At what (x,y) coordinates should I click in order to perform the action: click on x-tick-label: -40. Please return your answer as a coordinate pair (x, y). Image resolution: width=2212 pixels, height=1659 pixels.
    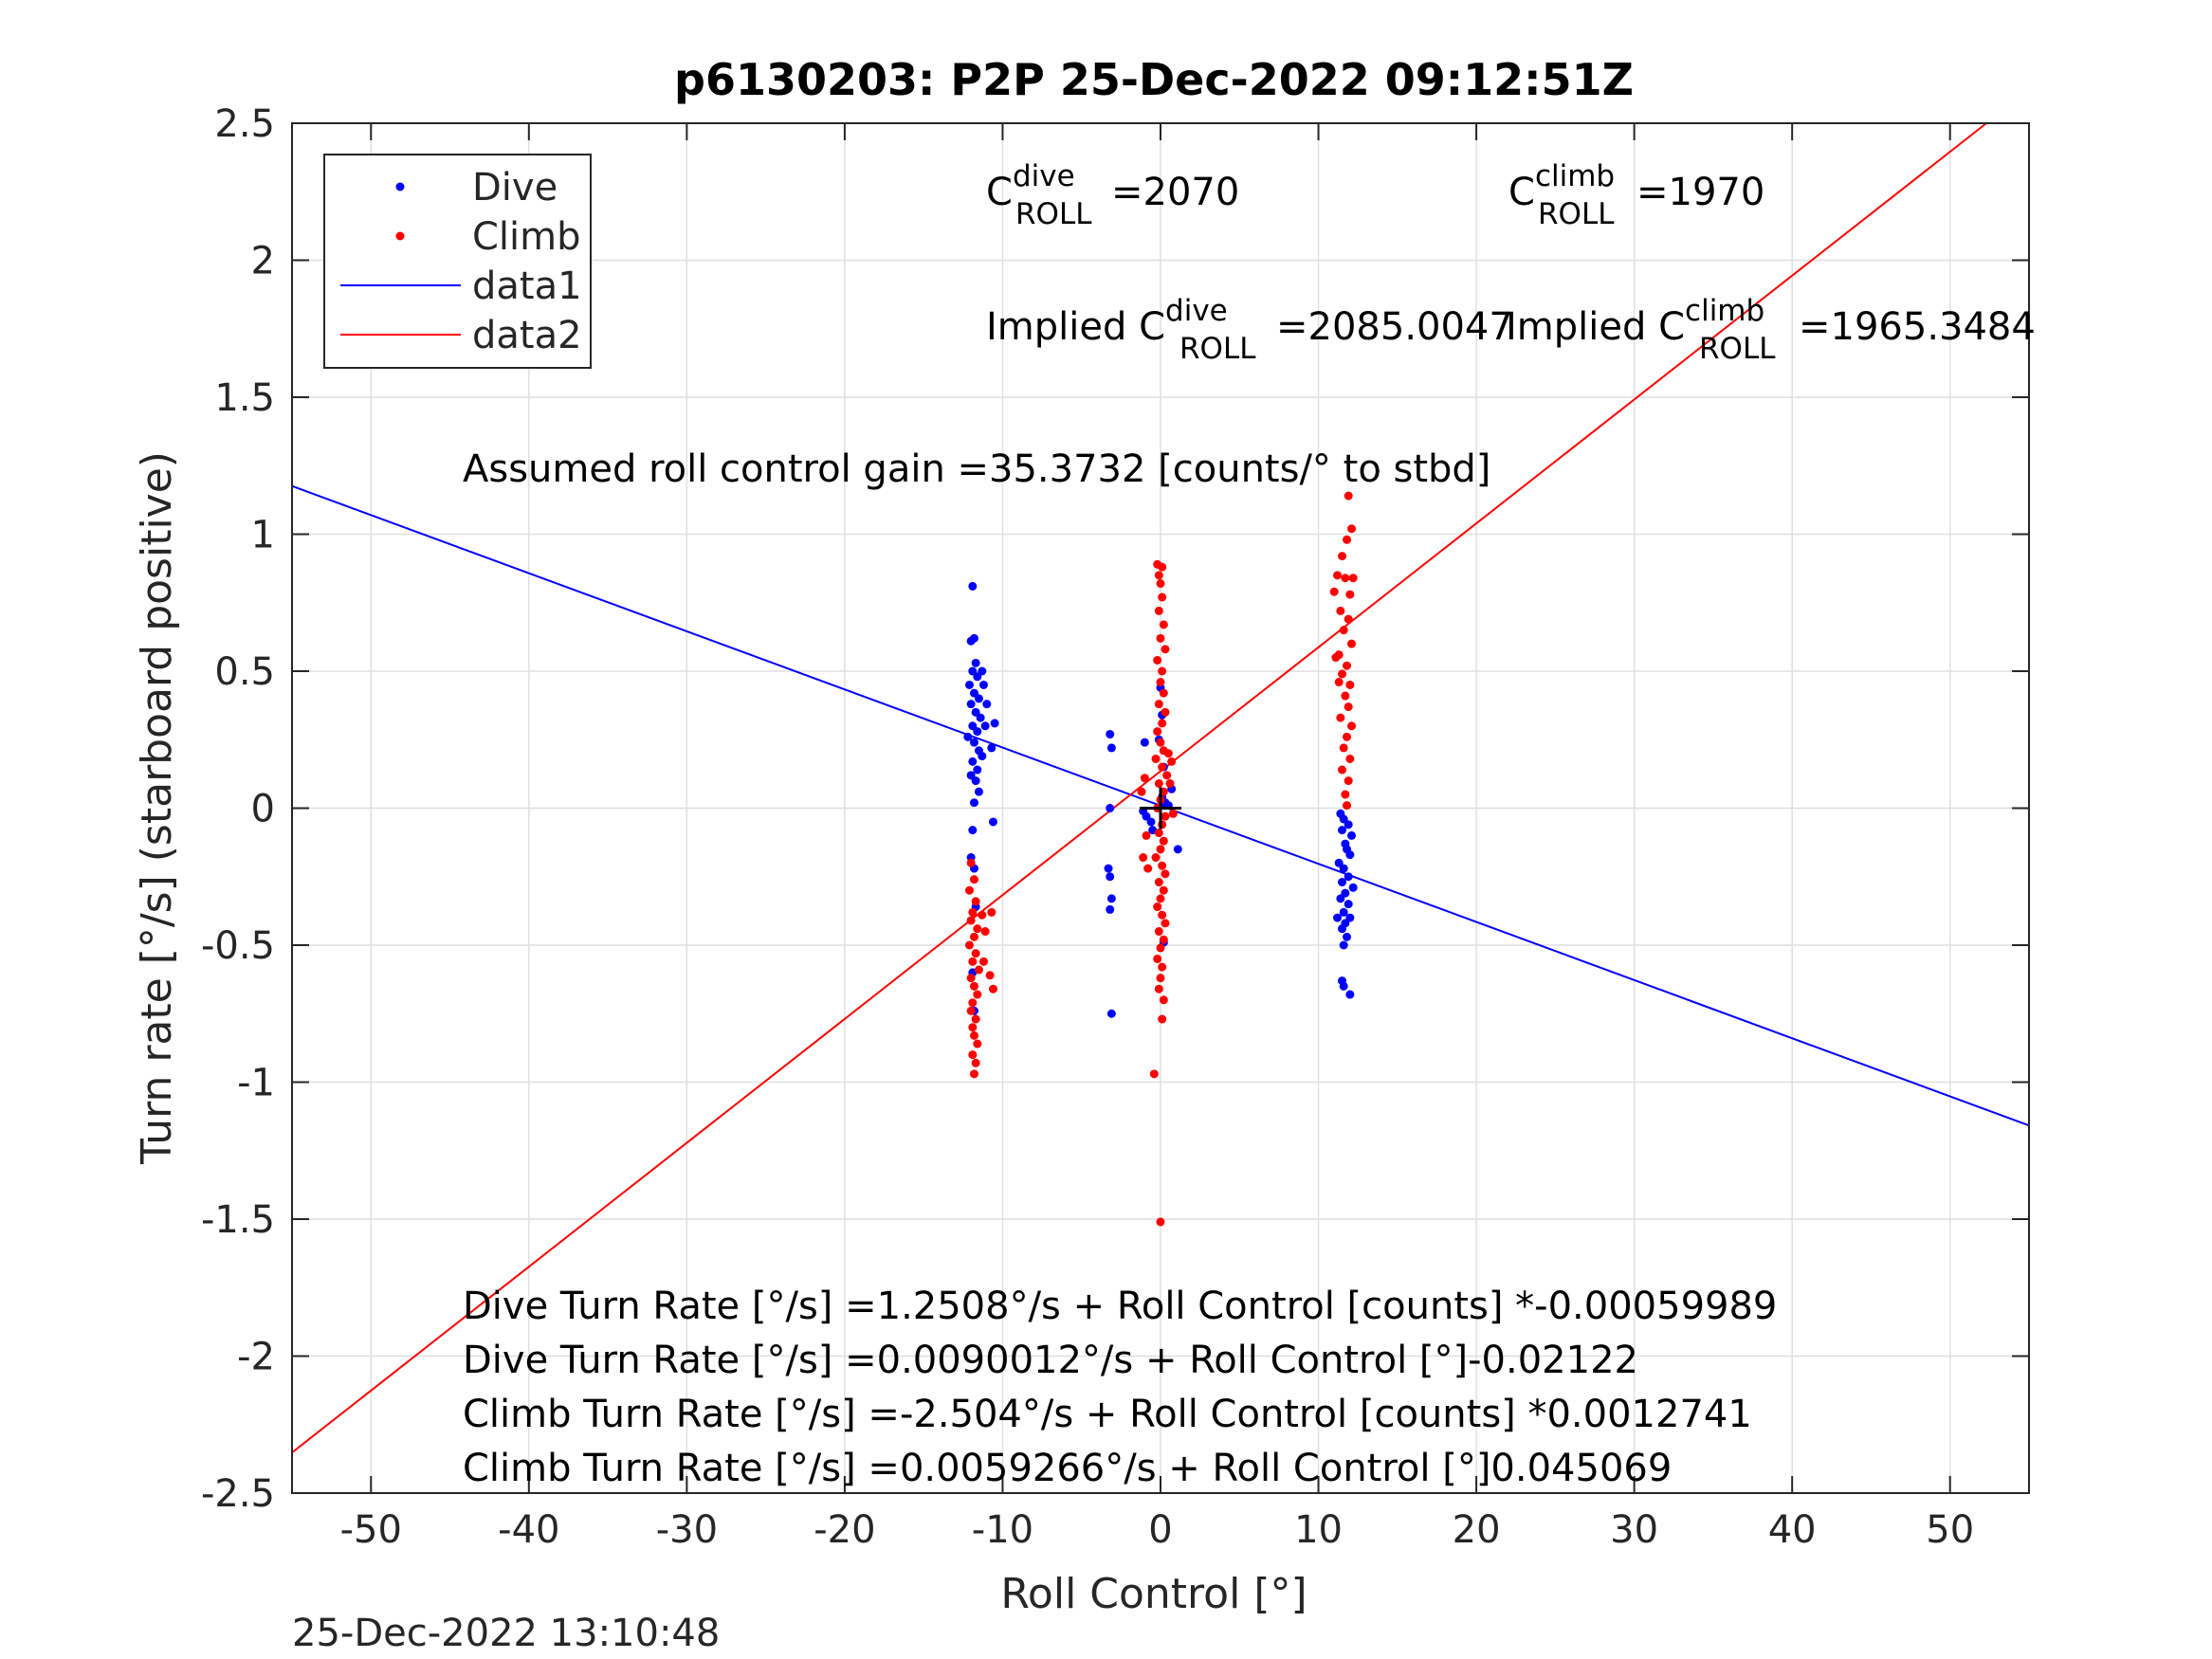
    Looking at the image, I should click on (528, 1530).